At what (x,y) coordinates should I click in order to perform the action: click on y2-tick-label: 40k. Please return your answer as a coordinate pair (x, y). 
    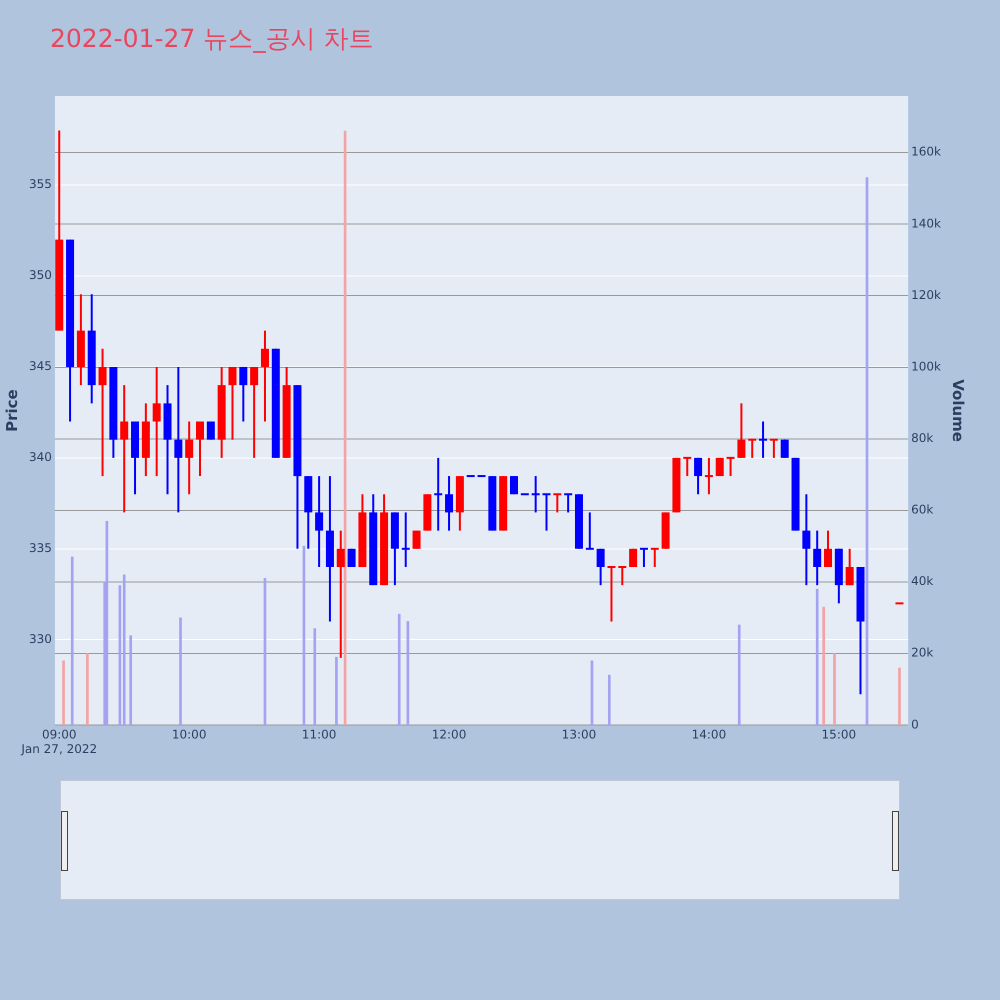
    Looking at the image, I should click on (922, 581).